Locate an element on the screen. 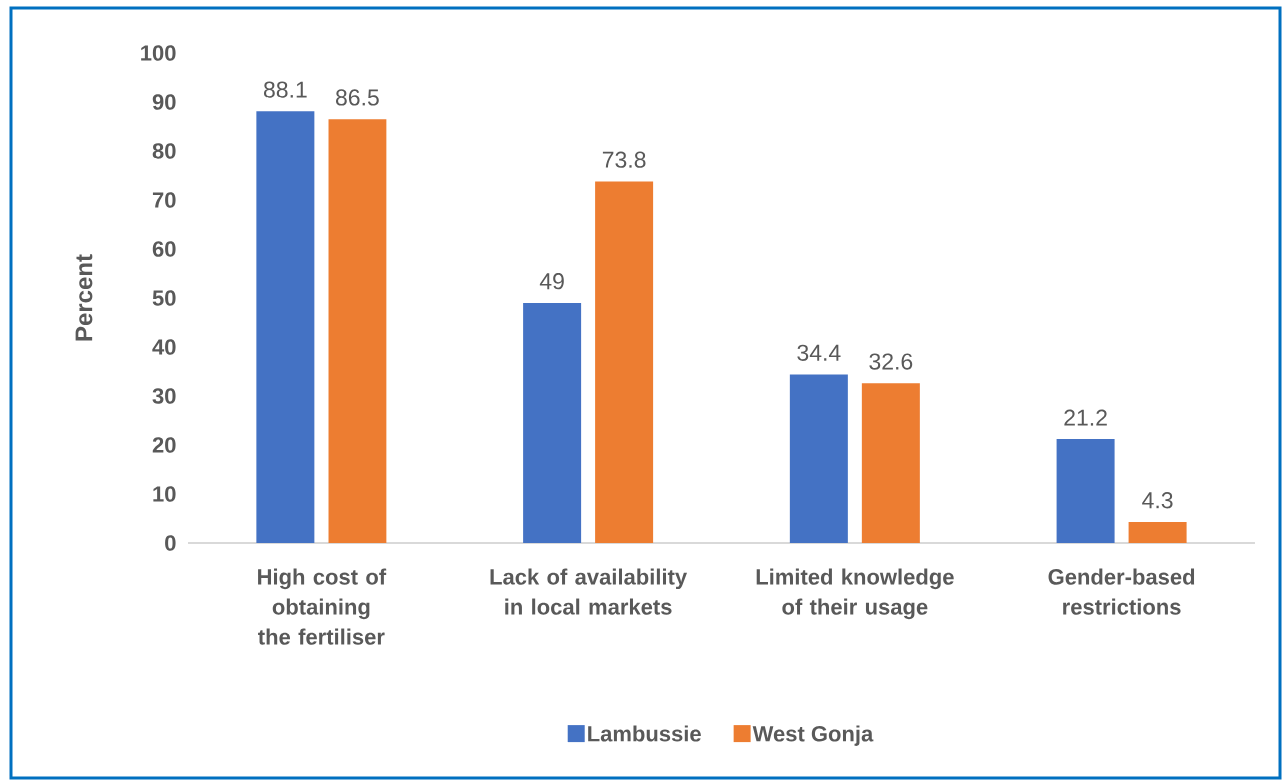 The image size is (1283, 780). legend-label: Lambussie is located at coordinates (644, 733).